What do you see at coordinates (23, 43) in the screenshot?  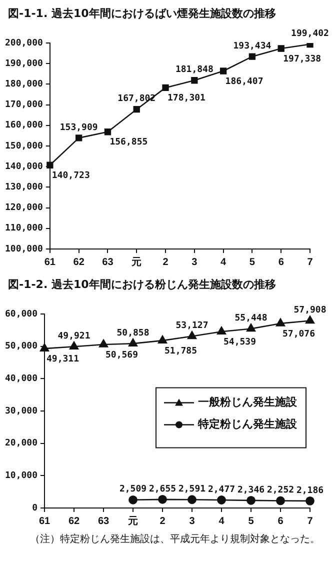 I see `y-tick-label: 200,000` at bounding box center [23, 43].